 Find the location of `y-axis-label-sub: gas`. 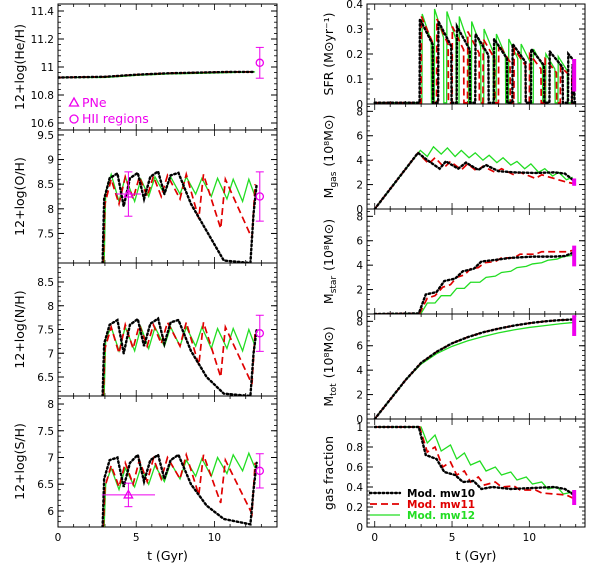

y-axis-label-sub: gas is located at coordinates (334, 179).